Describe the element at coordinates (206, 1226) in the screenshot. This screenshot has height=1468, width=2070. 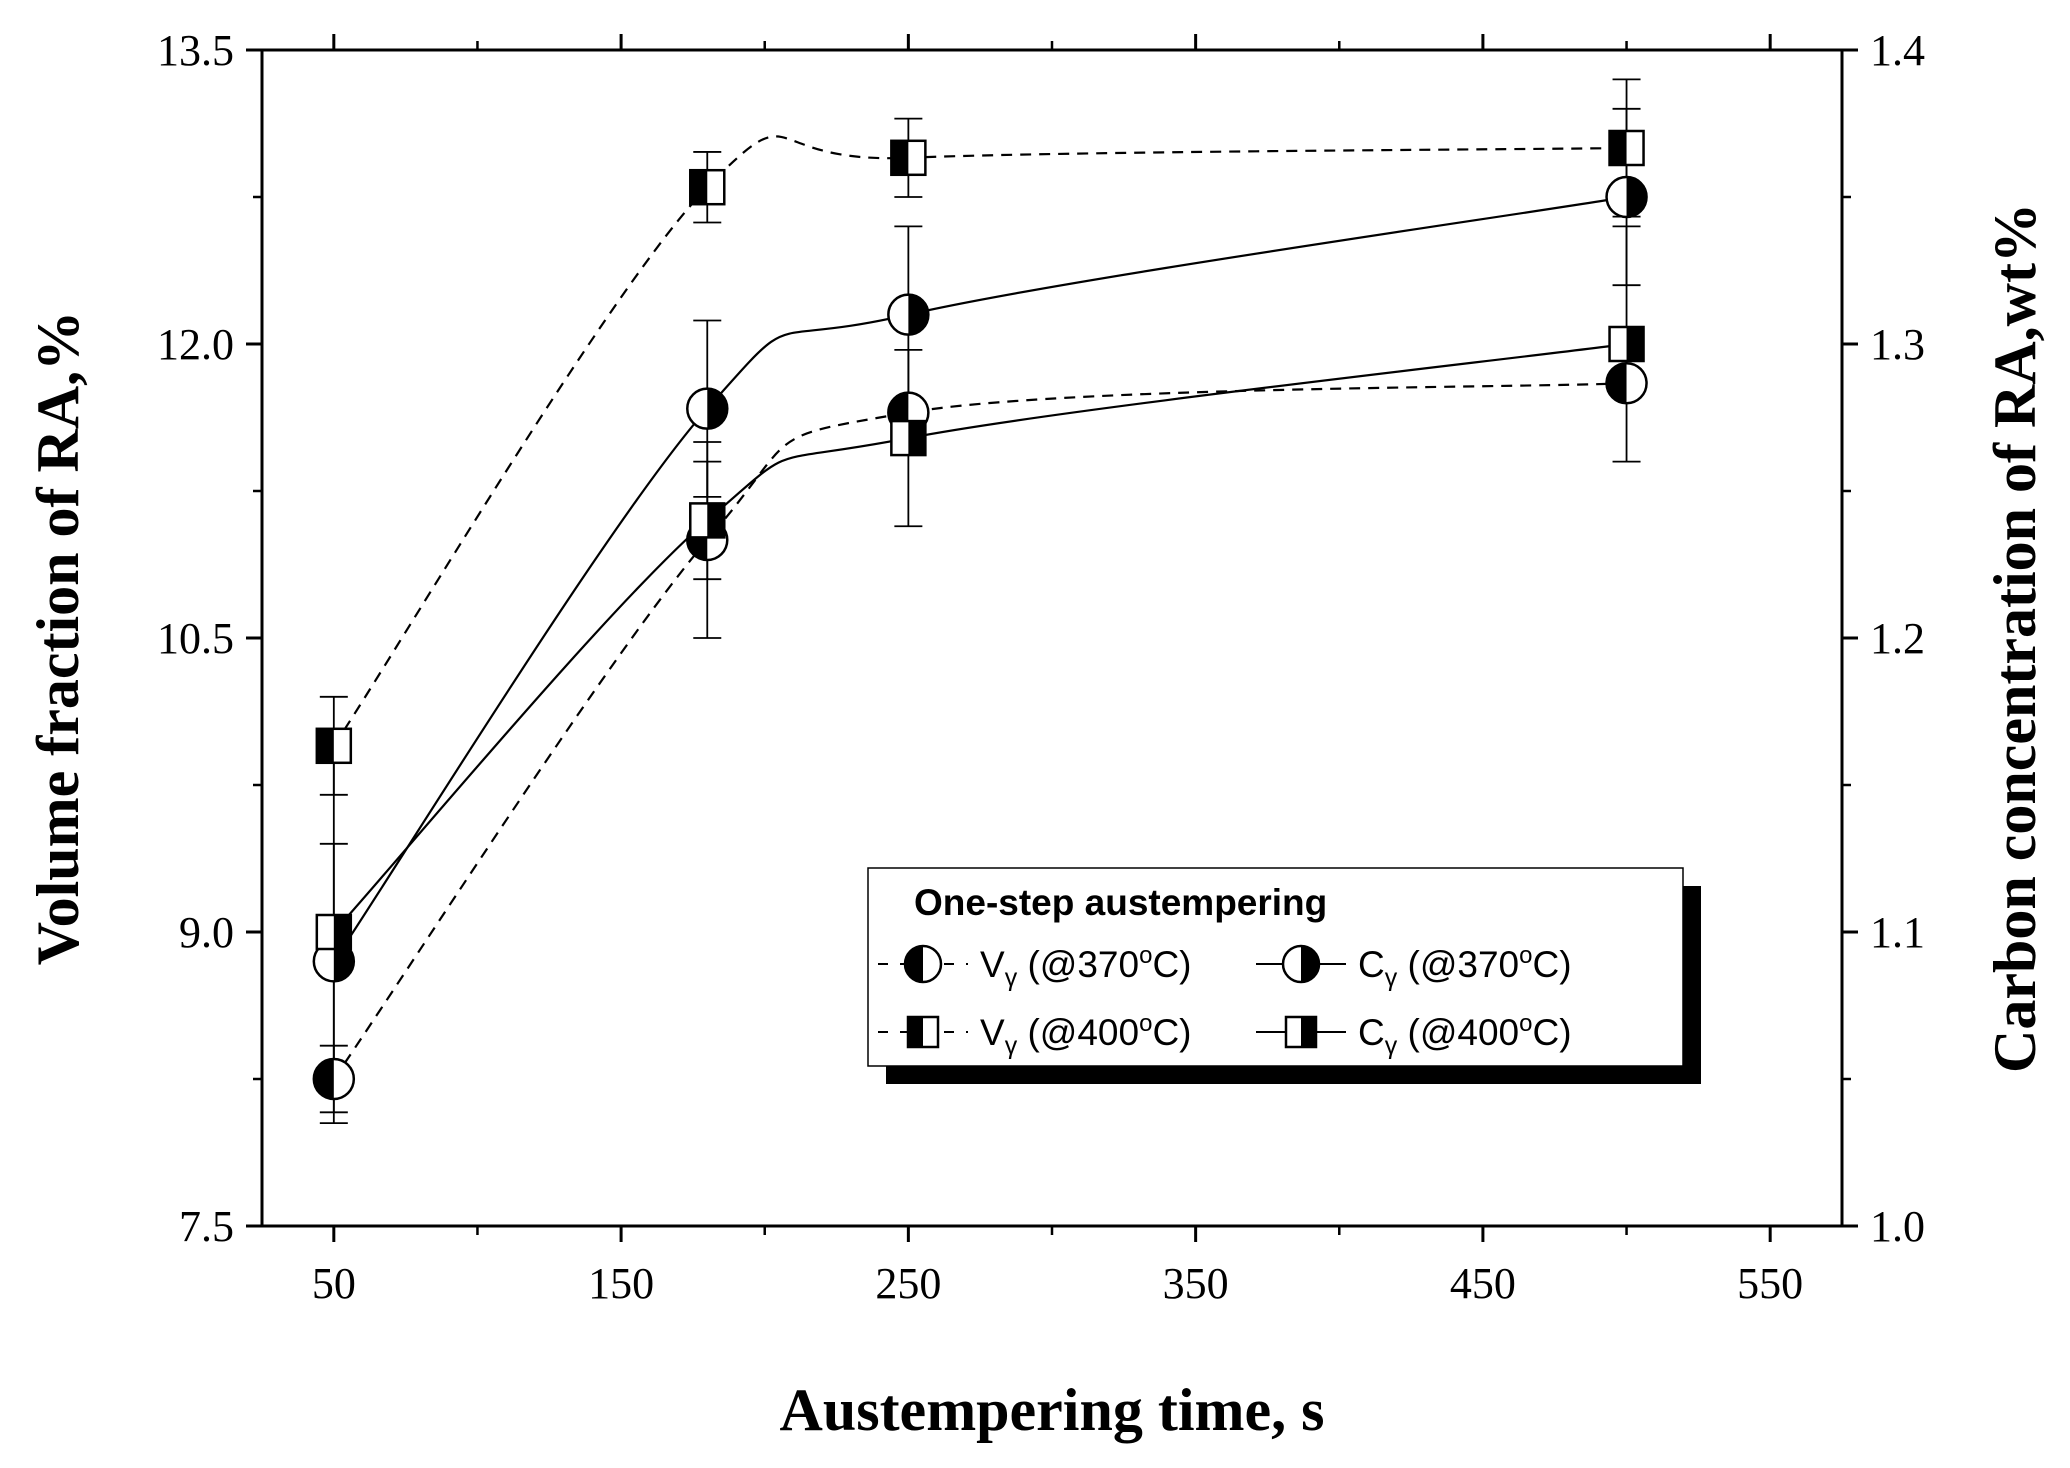
I see `y-left-tick-label: 7.5` at that location.